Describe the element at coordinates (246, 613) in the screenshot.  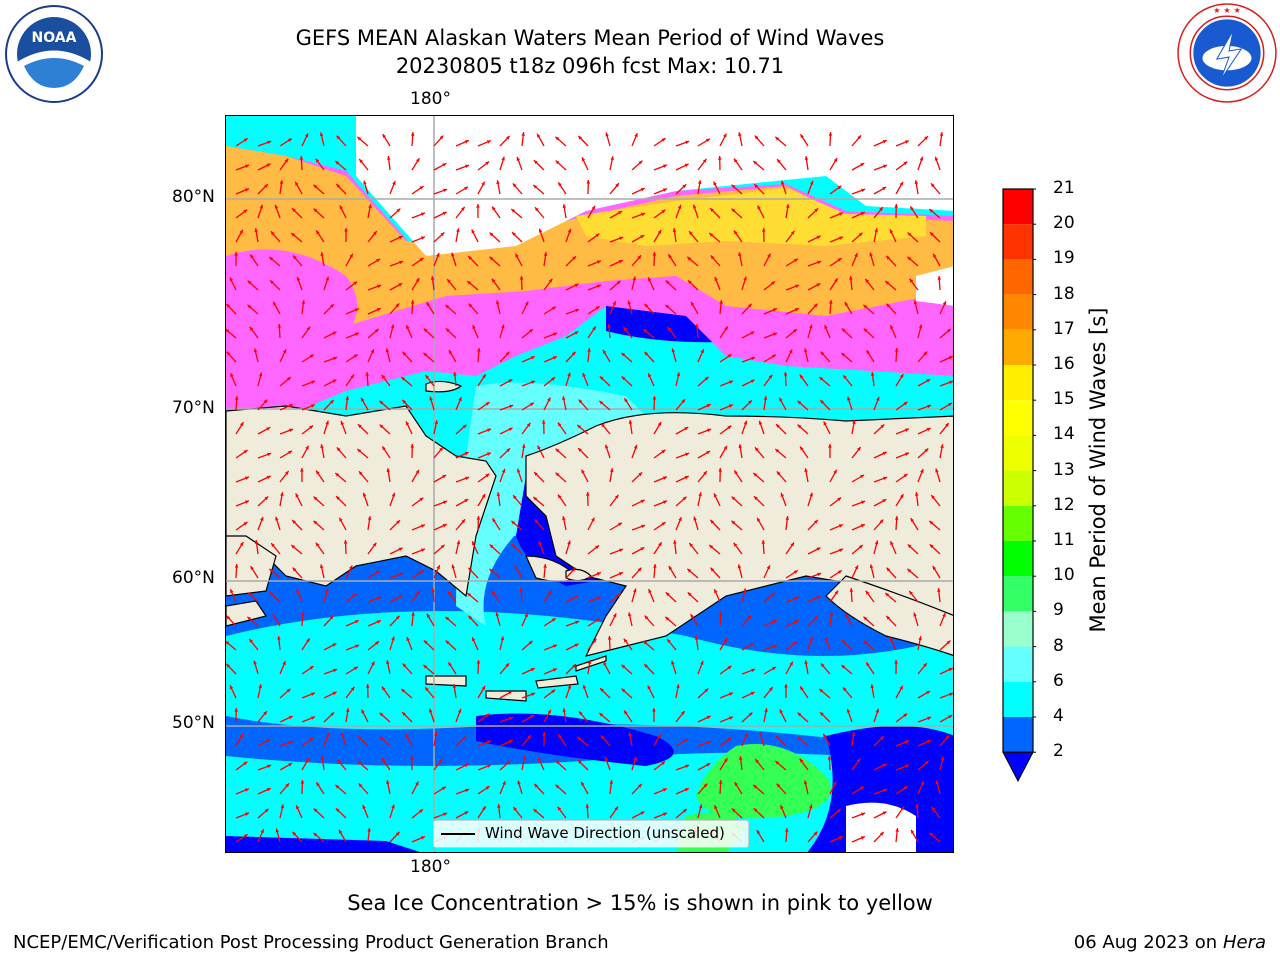
I see `kamchatka-land` at that location.